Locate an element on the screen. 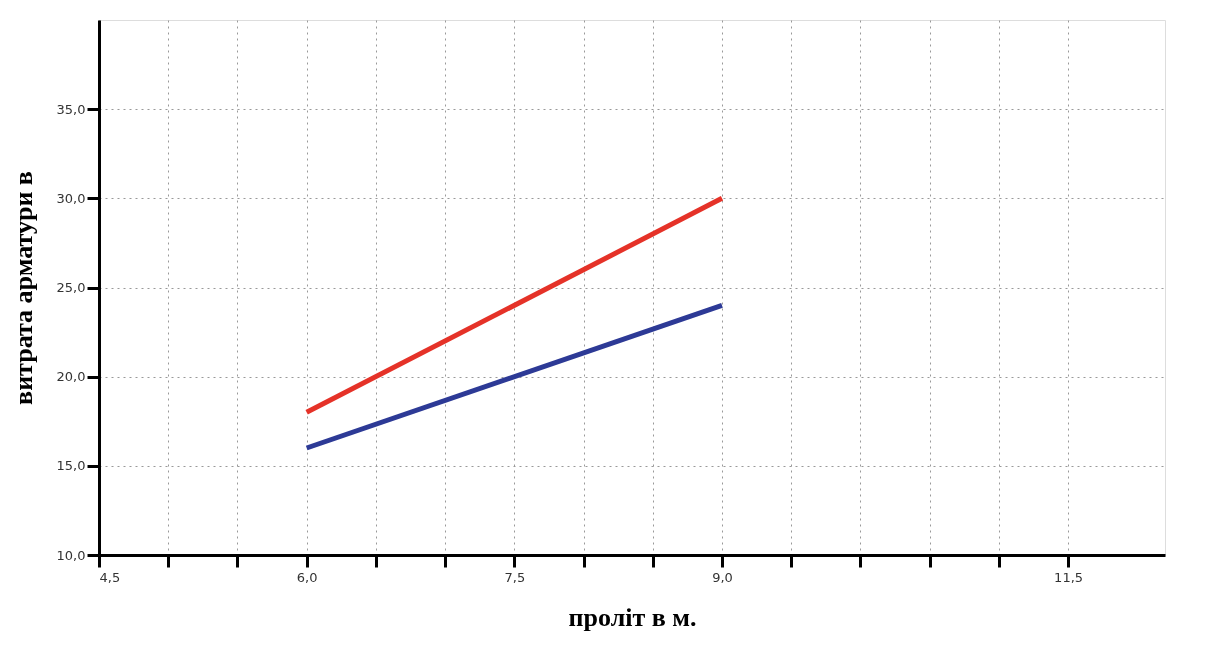 The image size is (1208, 670). y-axis-title: витрата арматури в is located at coordinates (23, 288).